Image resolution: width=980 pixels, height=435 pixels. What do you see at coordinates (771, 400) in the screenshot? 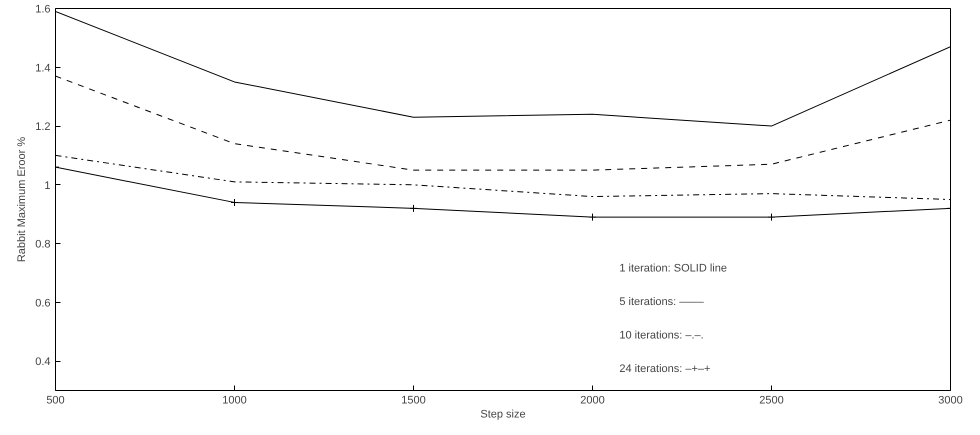
I see `x-tick-label: 2500` at bounding box center [771, 400].